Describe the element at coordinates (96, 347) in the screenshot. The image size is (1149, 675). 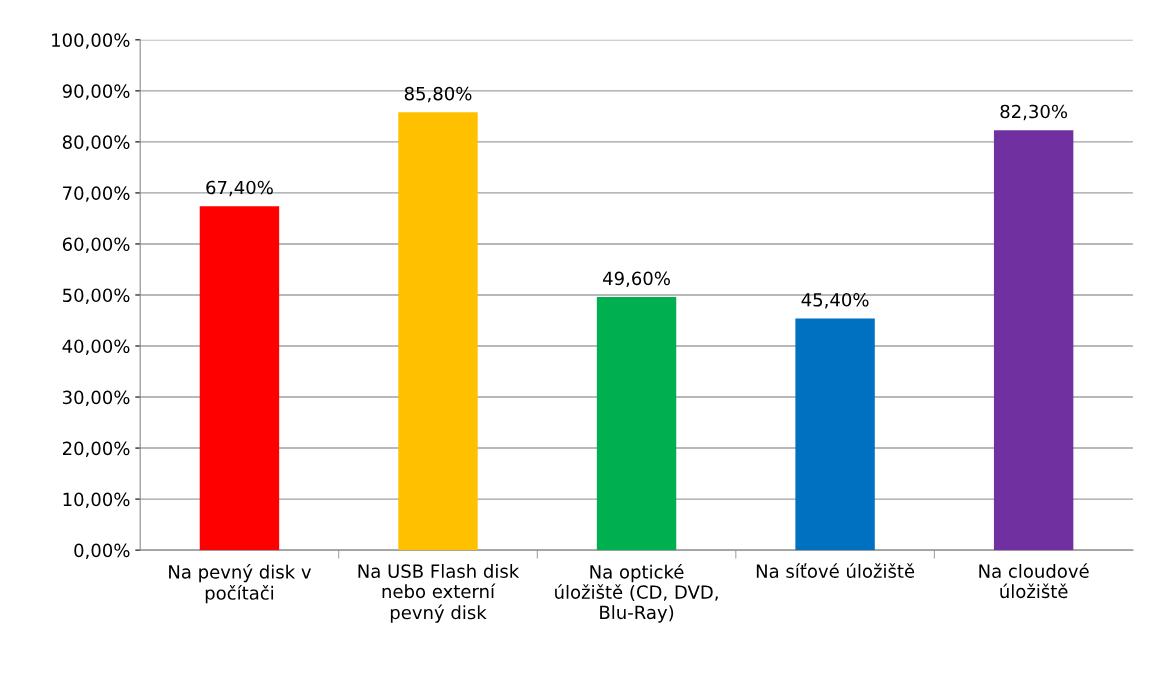
I see `y-tick-label: 40,00%` at that location.